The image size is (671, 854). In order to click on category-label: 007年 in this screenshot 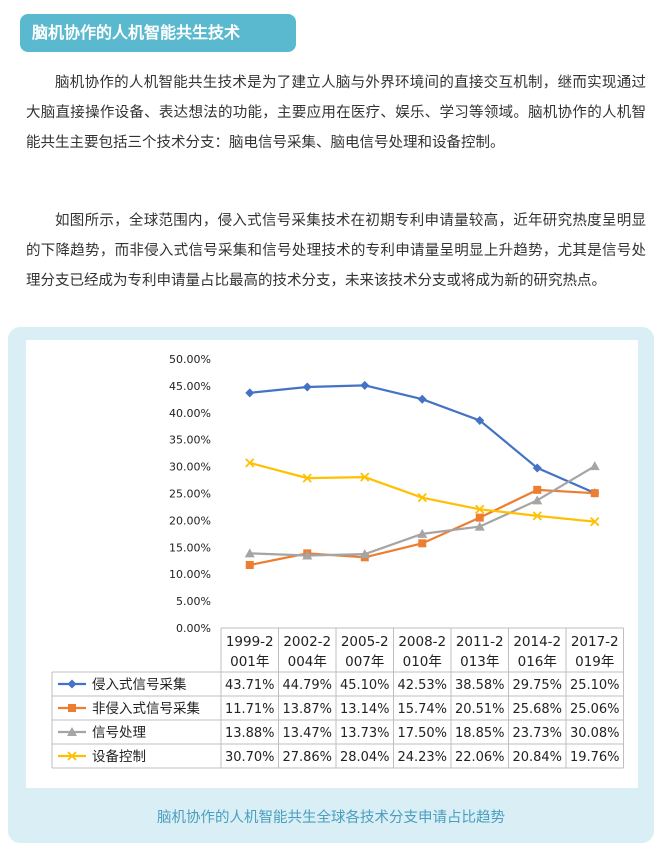, I will do `click(364, 662)`.